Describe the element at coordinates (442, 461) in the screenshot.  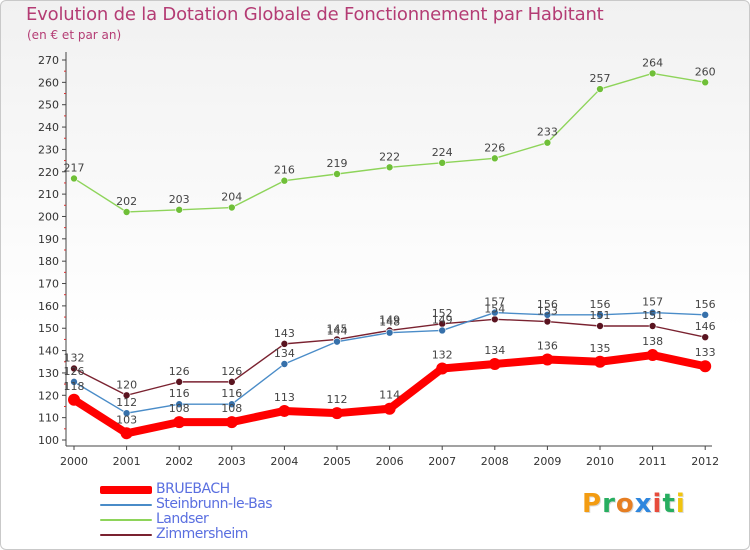
I see `x-tick-label: 2007` at that location.